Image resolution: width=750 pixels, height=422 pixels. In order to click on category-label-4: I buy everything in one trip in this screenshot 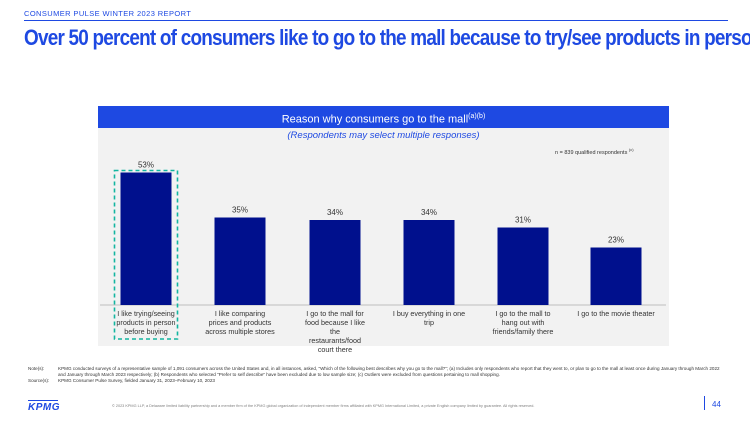, I will do `click(429, 318)`.